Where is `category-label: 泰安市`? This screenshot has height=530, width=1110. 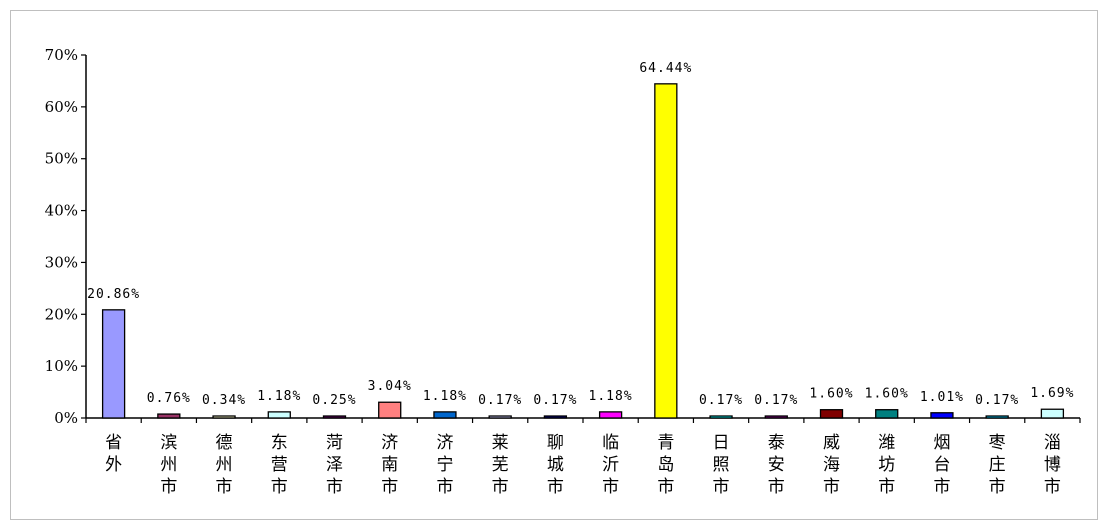
category-label: 泰安市 is located at coordinates (776, 465).